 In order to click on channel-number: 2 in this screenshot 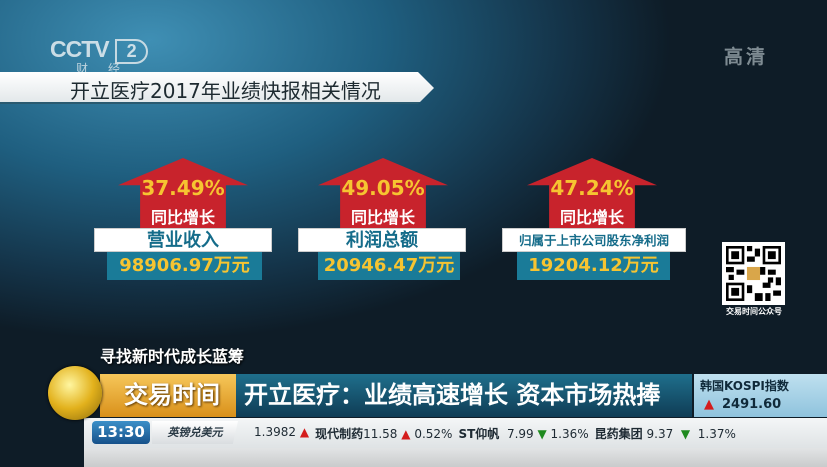, I will do `click(131, 51)`.